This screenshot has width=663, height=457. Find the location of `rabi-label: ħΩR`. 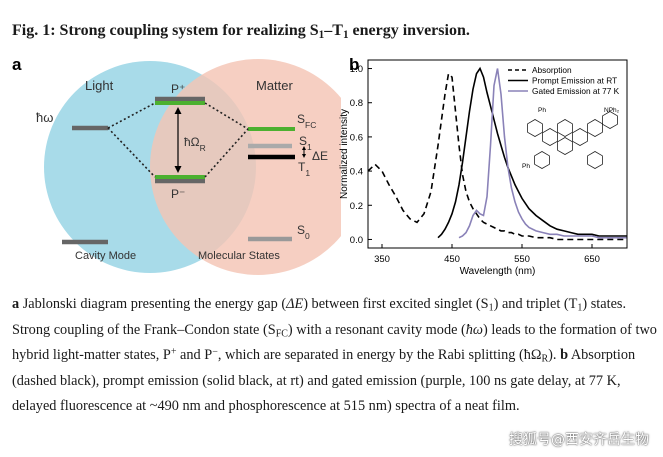

rabi-label: ħΩR is located at coordinates (195, 144).